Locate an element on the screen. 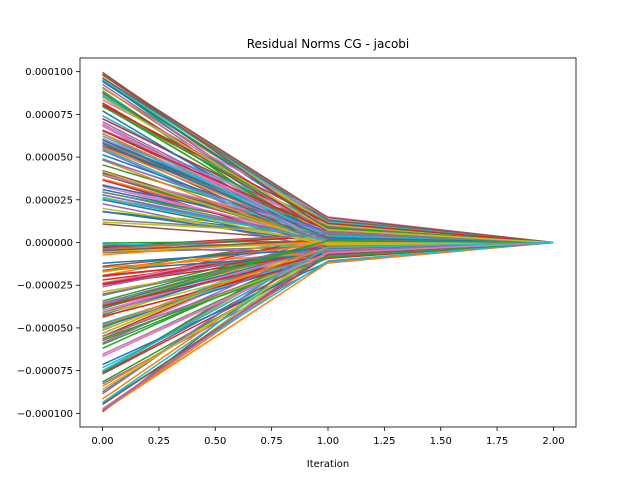 This screenshot has width=640, height=480. x-tick-label: 0.00 is located at coordinates (102, 441).